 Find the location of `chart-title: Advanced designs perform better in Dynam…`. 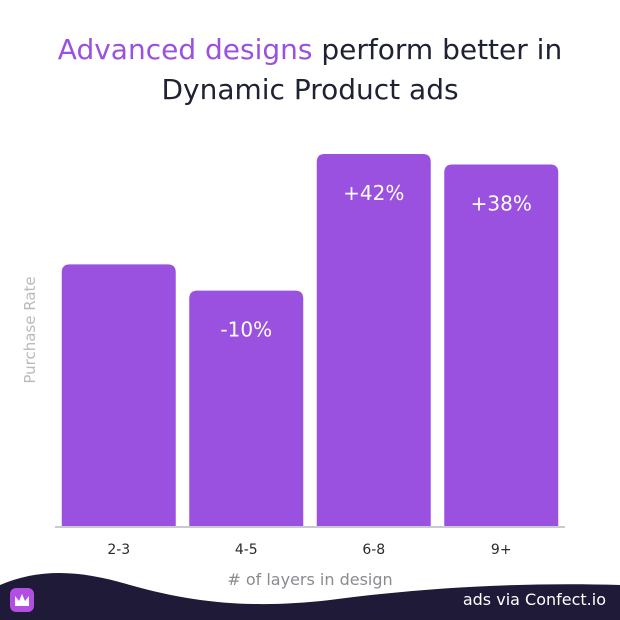

chart-title: Advanced designs perform better in Dynam… is located at coordinates (310, 70).